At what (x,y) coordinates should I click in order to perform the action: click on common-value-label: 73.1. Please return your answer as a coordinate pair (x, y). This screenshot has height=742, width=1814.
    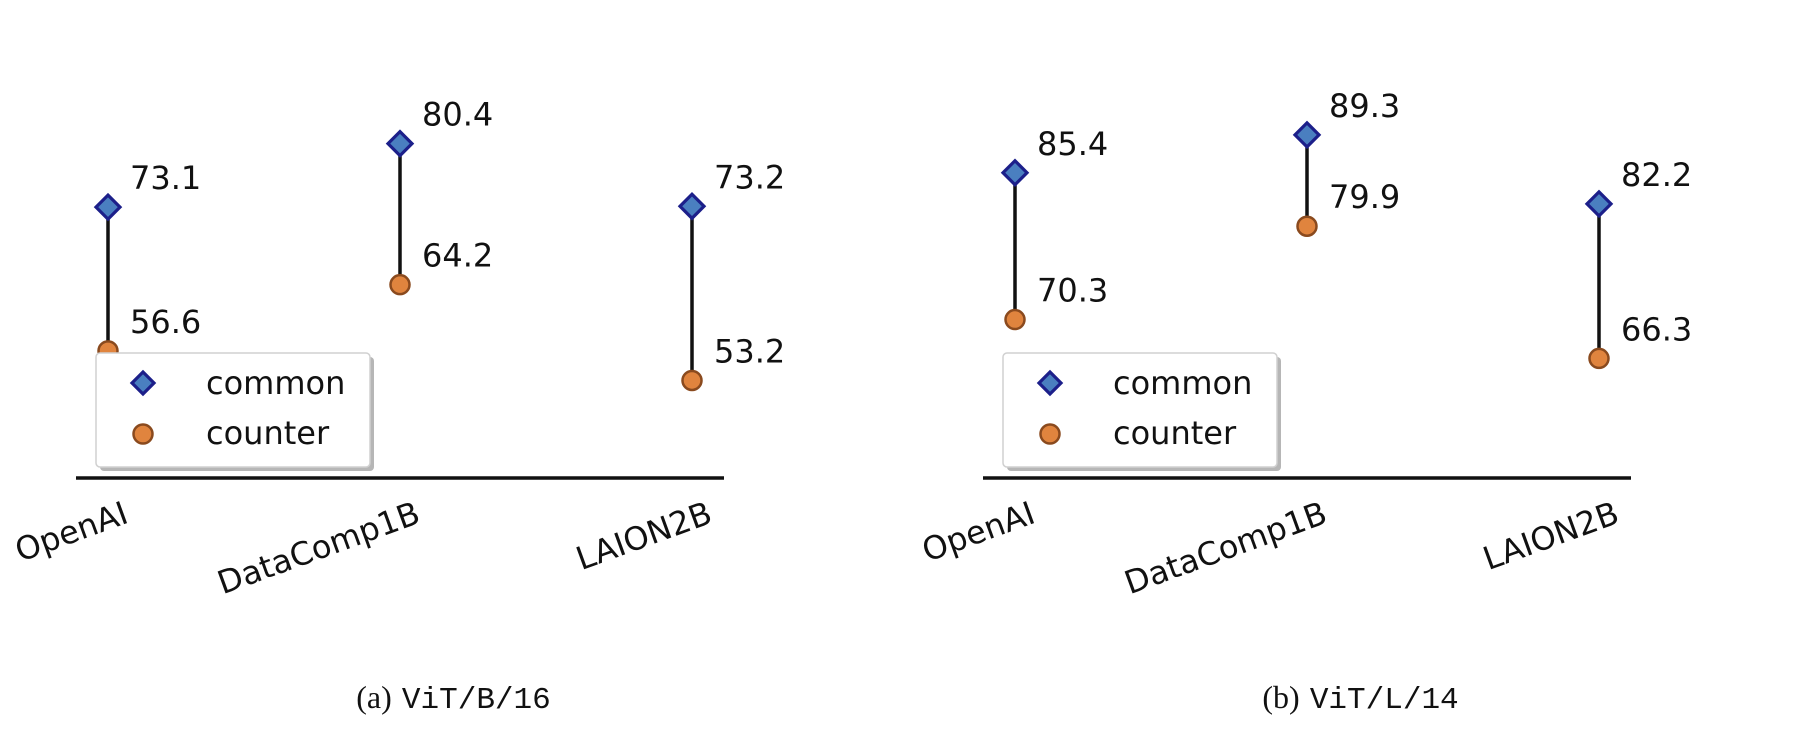
    Looking at the image, I should click on (165, 178).